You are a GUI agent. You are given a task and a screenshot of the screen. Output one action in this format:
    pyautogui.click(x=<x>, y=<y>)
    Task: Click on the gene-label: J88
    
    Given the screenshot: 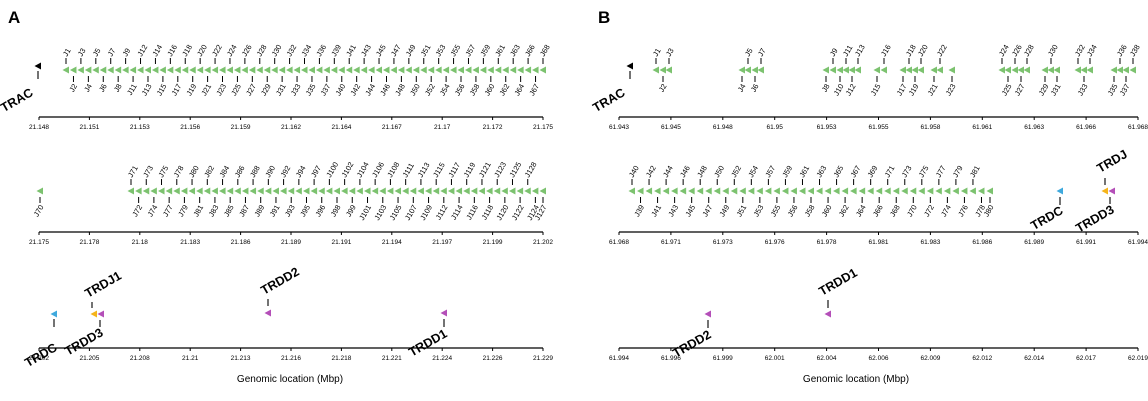 What is the action you would take?
    pyautogui.click(x=255, y=171)
    